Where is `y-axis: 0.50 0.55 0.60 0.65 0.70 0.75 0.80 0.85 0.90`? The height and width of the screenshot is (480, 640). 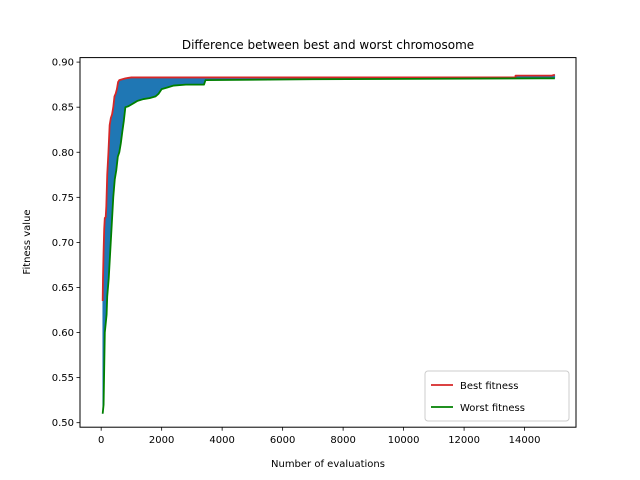 y-axis: 0.50 0.55 0.60 0.65 0.70 0.75 0.80 0.85 0.90 is located at coordinates (66, 243).